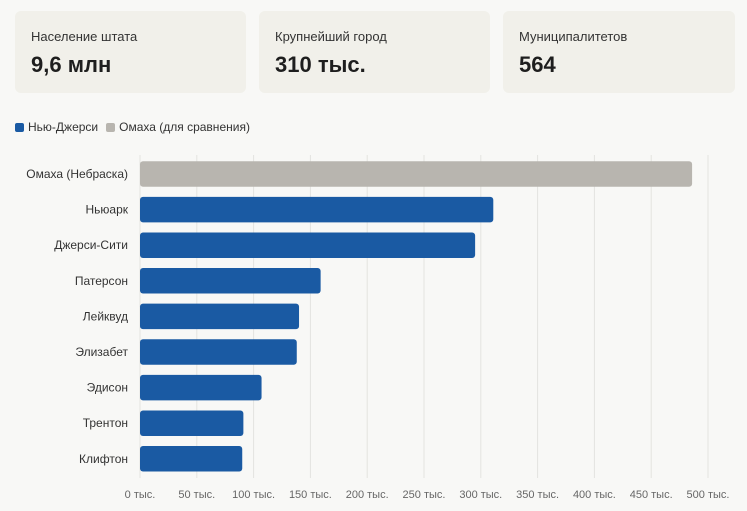 This screenshot has height=511, width=747. Describe the element at coordinates (105, 423) in the screenshot. I see `category-label: Трентон` at that location.